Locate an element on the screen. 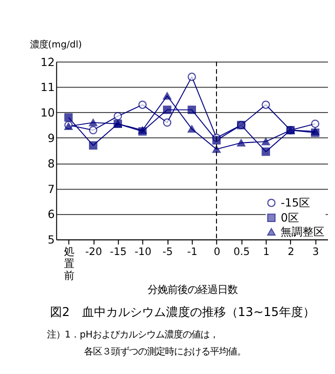 Image resolution: width=335 pixels, height=374 pixels. x-tick-label: -5 is located at coordinates (167, 252).